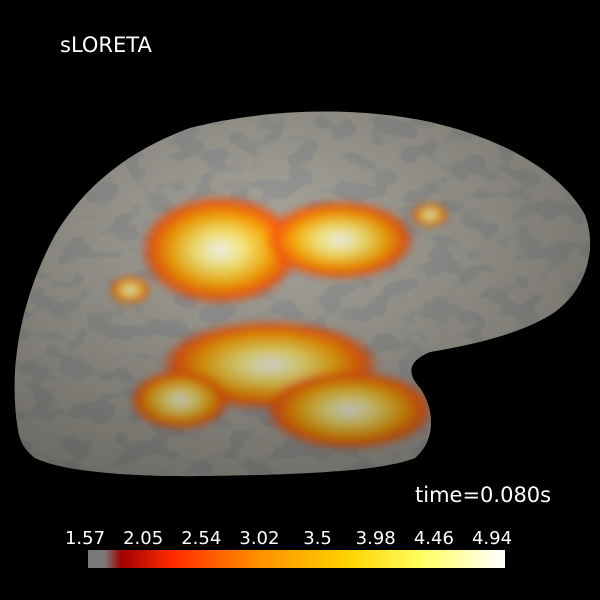 Image resolution: width=600 pixels, height=600 pixels. Describe the element at coordinates (288, 538) in the screenshot. I see `colorbar-ticks: 1.57 2.05 2.54 3.02 3.5 3.98 4.46 4.94` at that location.